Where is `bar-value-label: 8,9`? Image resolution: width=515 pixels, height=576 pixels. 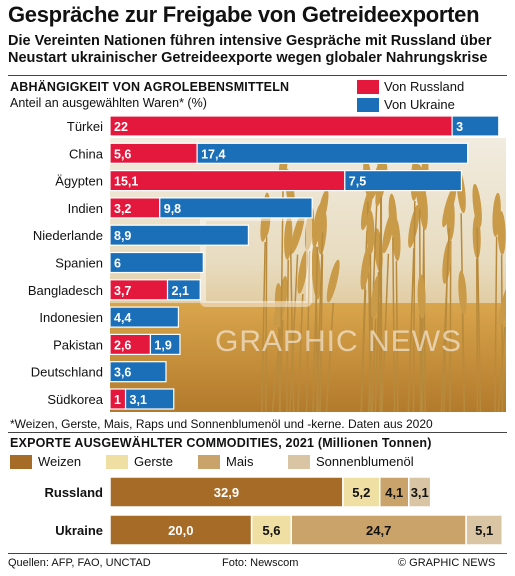 bar-value-label: 8,9 is located at coordinates (122, 236).